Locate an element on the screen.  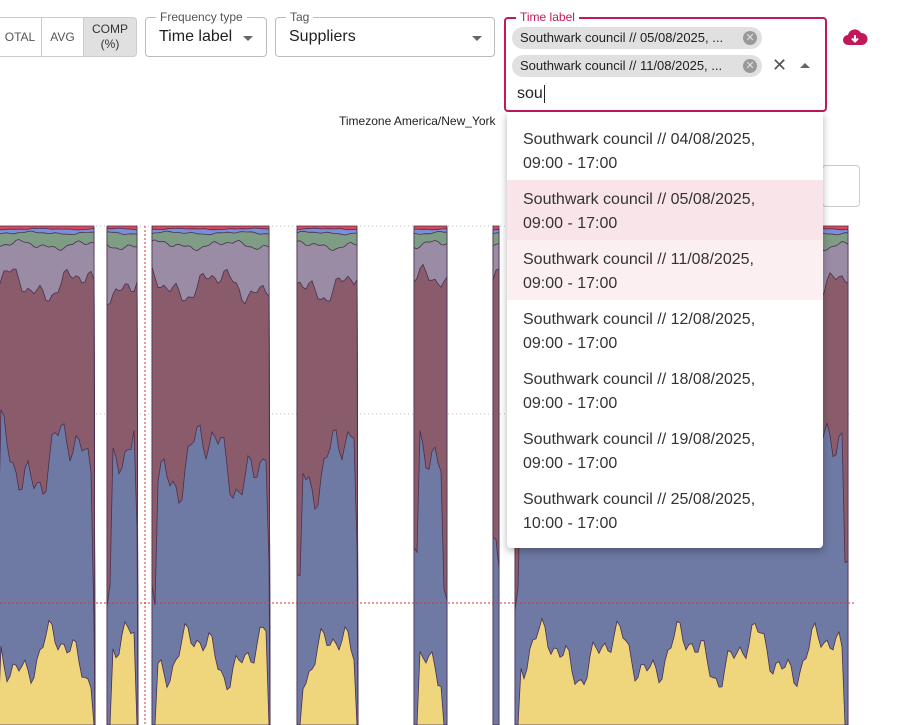
field-value: Time label is located at coordinates (196, 36).